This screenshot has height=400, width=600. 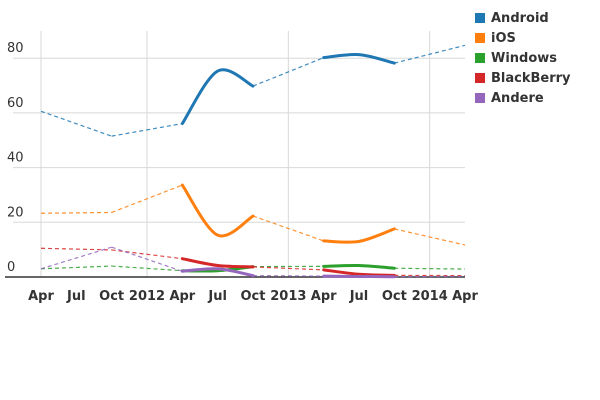 What do you see at coordinates (147, 296) in the screenshot?
I see `x-tick-label: 2012` at bounding box center [147, 296].